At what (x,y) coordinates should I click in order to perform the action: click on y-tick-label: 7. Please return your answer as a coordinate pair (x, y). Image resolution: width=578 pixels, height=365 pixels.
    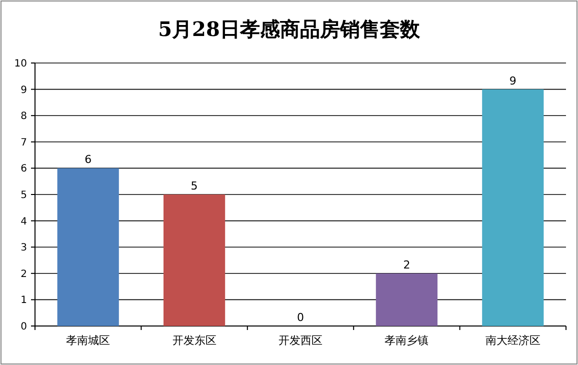
    Looking at the image, I should click on (23, 142).